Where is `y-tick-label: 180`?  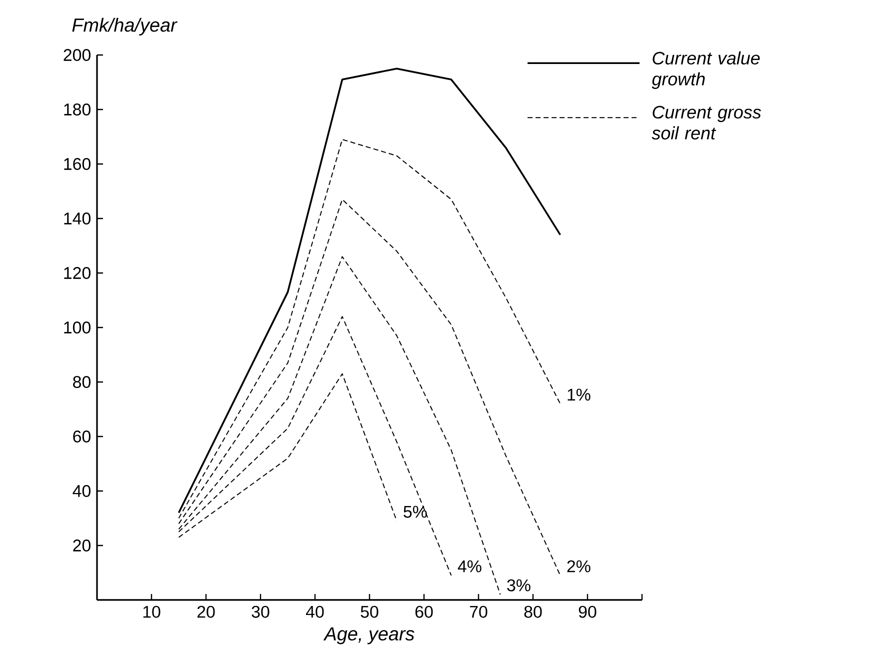 y-tick-label: 180 is located at coordinates (77, 109).